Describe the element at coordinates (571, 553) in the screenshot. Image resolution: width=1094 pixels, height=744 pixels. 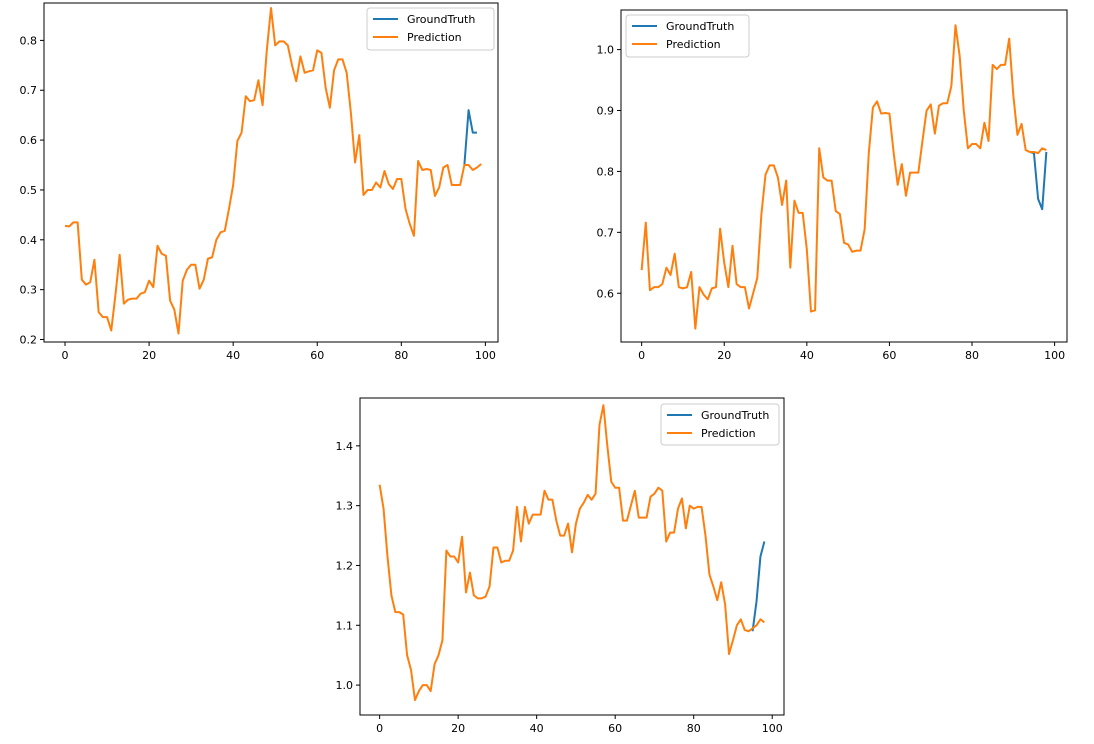
I see `prediction-series-line` at that location.